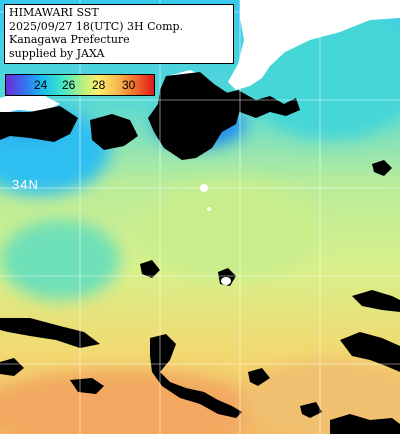  I want to click on mask-east-speck, so click(382, 168).